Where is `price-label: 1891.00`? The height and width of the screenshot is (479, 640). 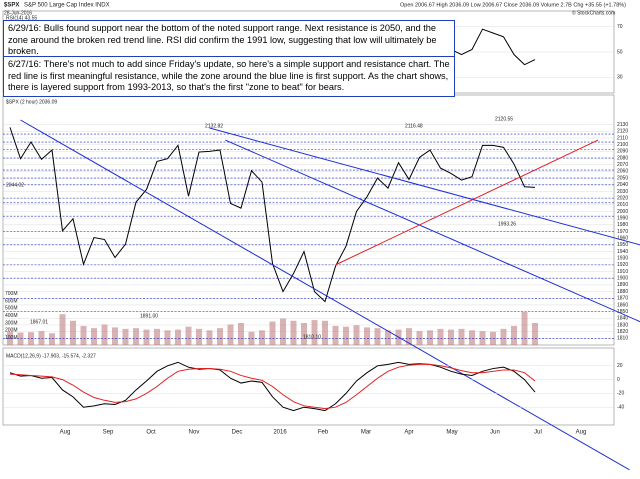
price-label: 1891.00 is located at coordinates (149, 316).